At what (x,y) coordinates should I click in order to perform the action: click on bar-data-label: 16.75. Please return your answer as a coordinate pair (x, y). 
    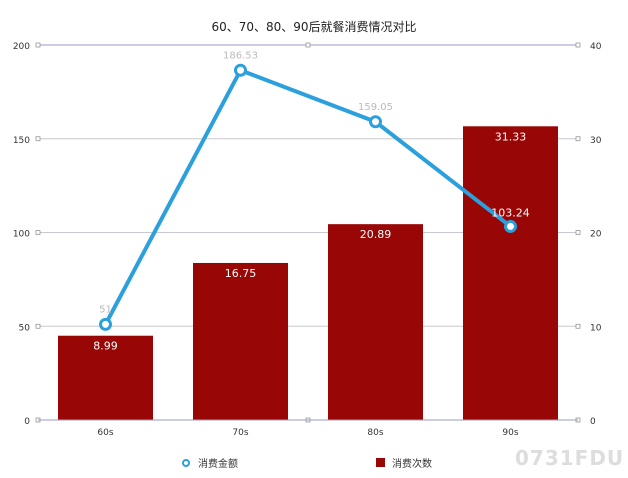
    Looking at the image, I should click on (241, 273).